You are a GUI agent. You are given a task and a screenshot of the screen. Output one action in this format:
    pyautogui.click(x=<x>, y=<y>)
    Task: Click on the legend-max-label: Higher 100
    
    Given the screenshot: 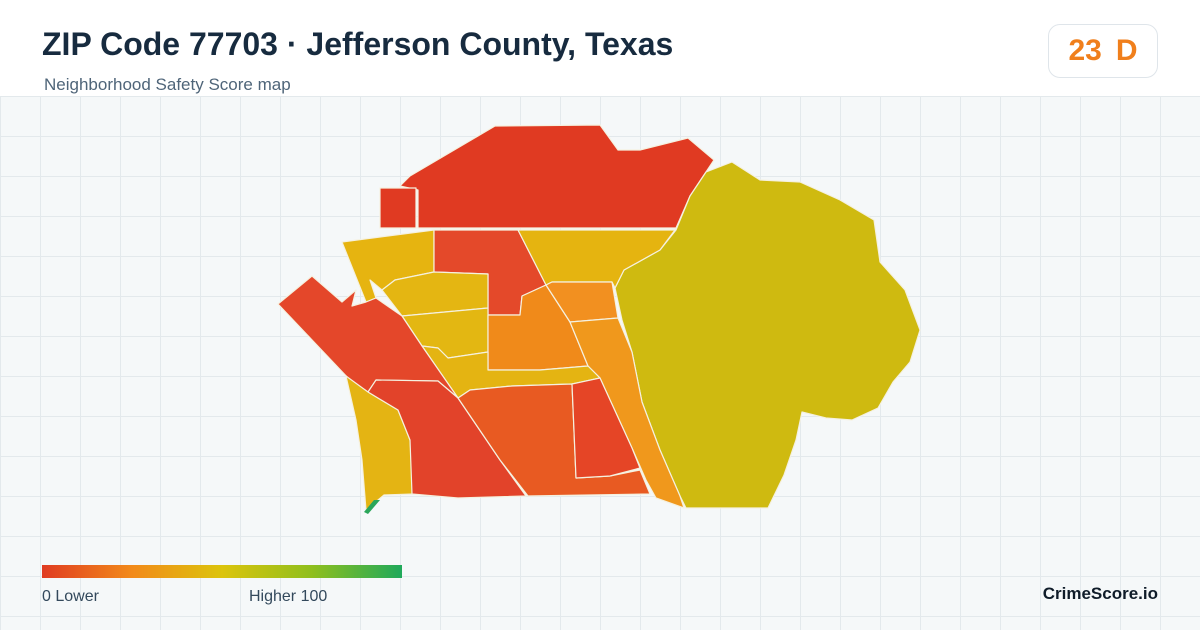 What is the action you would take?
    pyautogui.click(x=288, y=596)
    